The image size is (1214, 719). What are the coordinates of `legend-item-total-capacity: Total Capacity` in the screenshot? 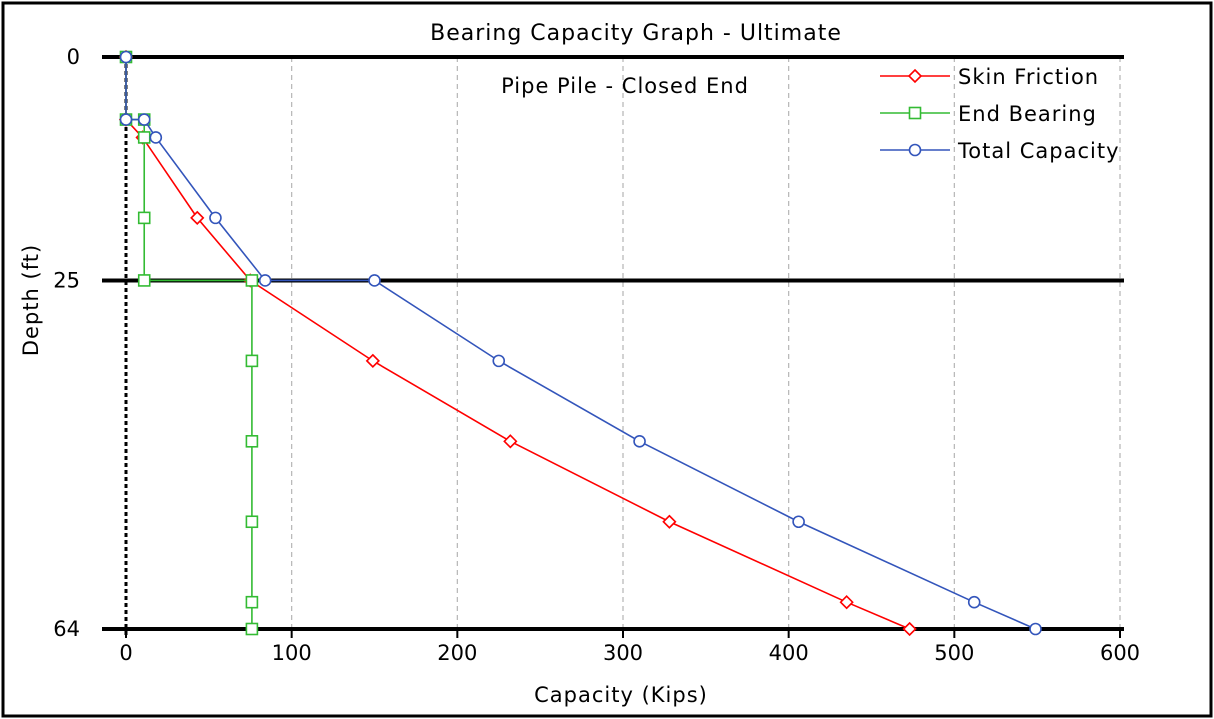 It's located at (1000, 151).